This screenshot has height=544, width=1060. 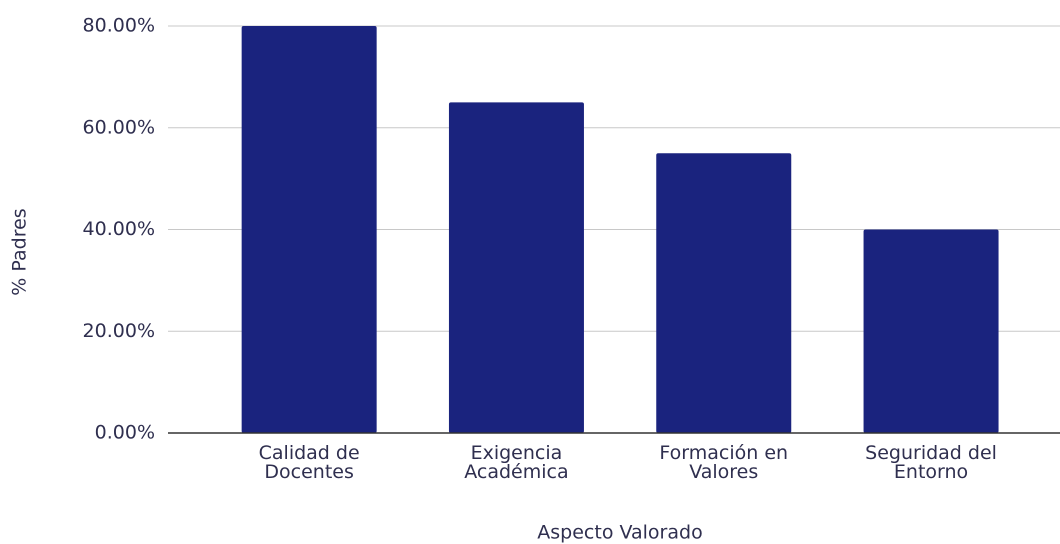 I want to click on y-tick-label: 40.00%, so click(x=119, y=229).